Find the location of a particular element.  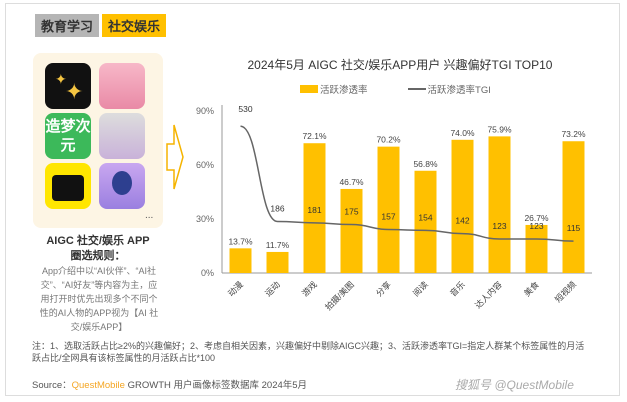

anime-girl-app-icon is located at coordinates (122, 86).